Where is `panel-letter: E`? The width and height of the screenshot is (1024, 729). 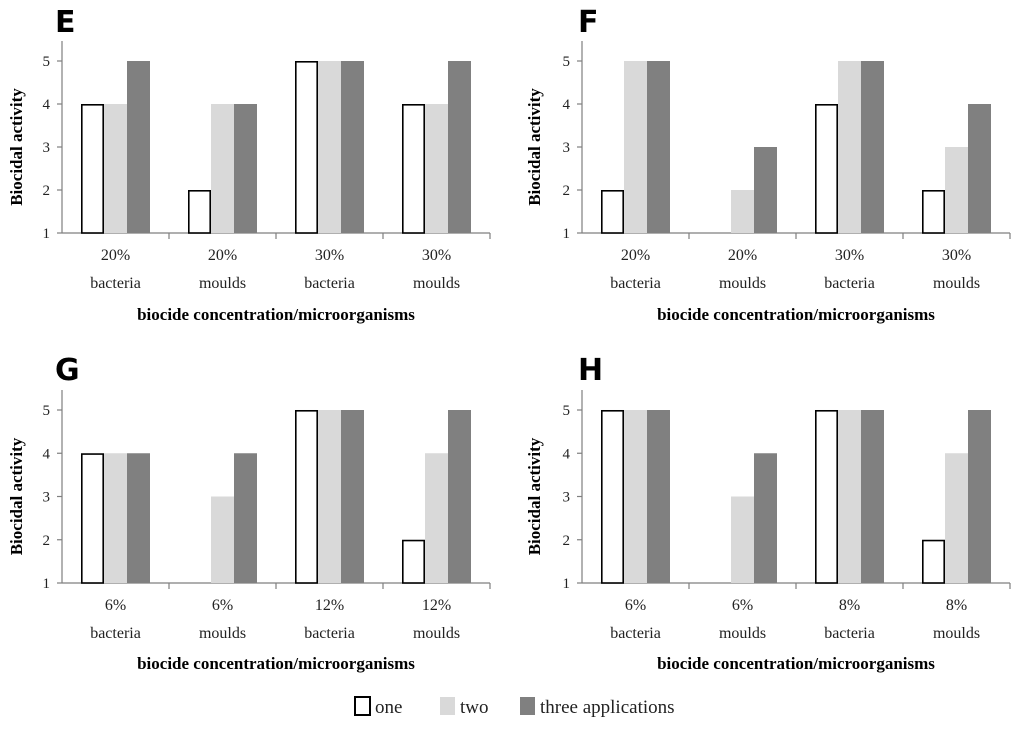
panel-letter: E is located at coordinates (65, 22).